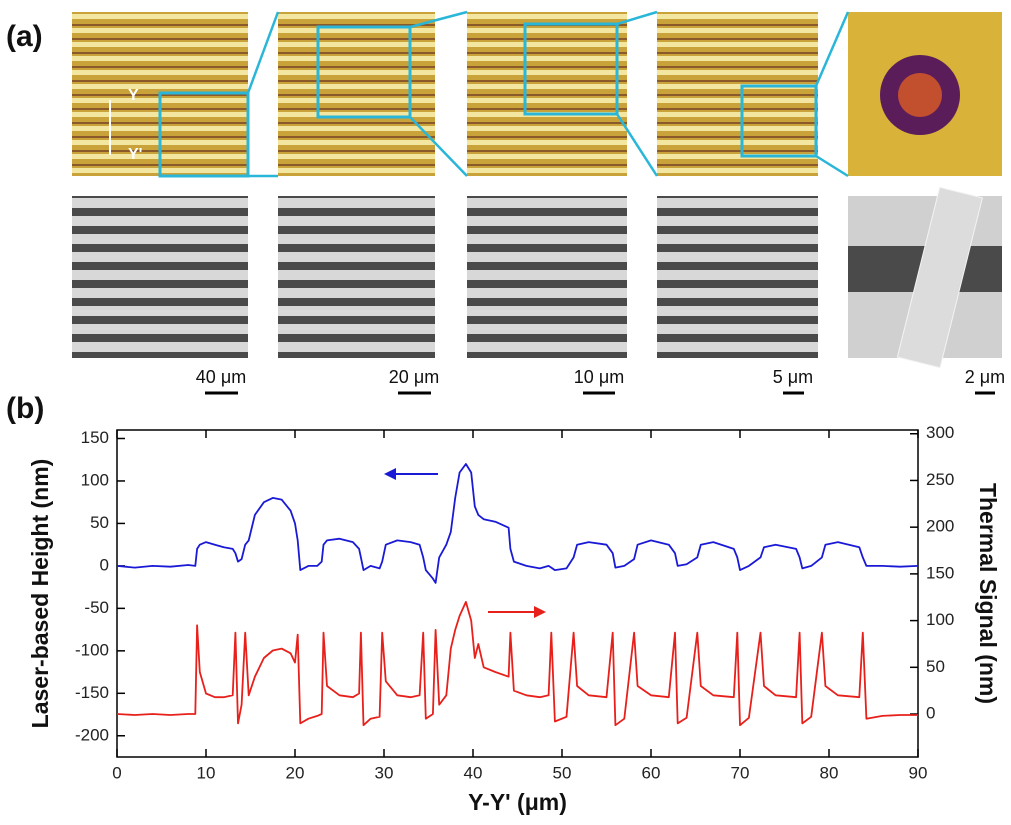  What do you see at coordinates (221, 377) in the screenshot?
I see `scale-label: 40 μm` at bounding box center [221, 377].